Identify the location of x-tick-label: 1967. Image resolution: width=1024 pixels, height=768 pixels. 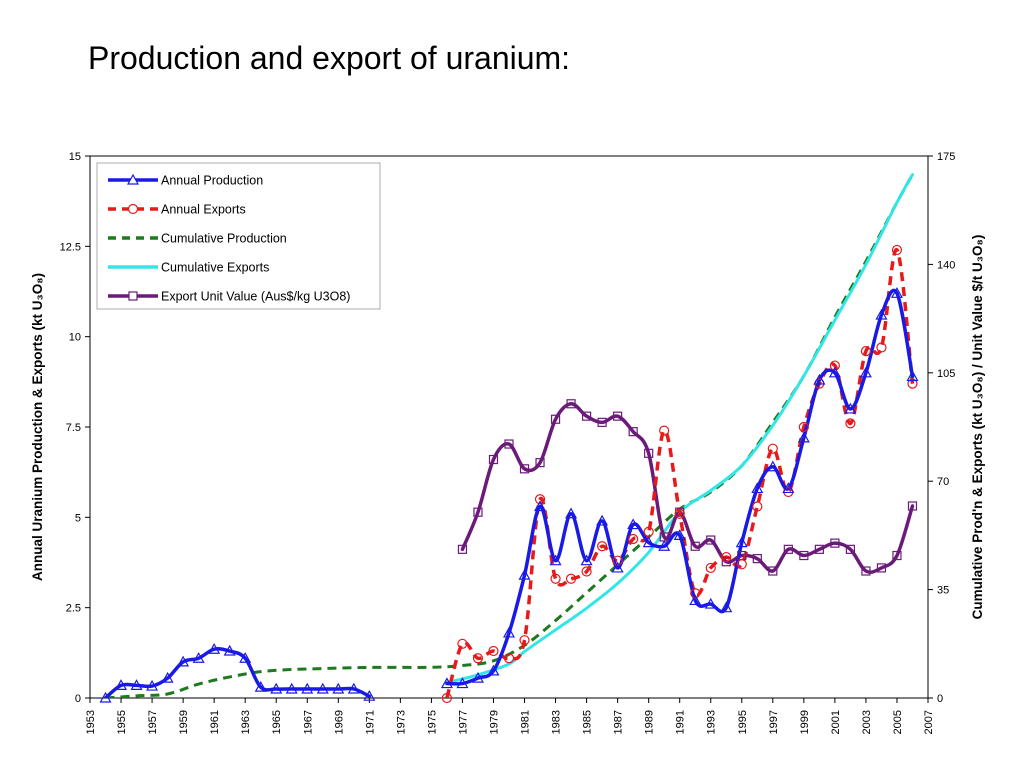
(308, 722).